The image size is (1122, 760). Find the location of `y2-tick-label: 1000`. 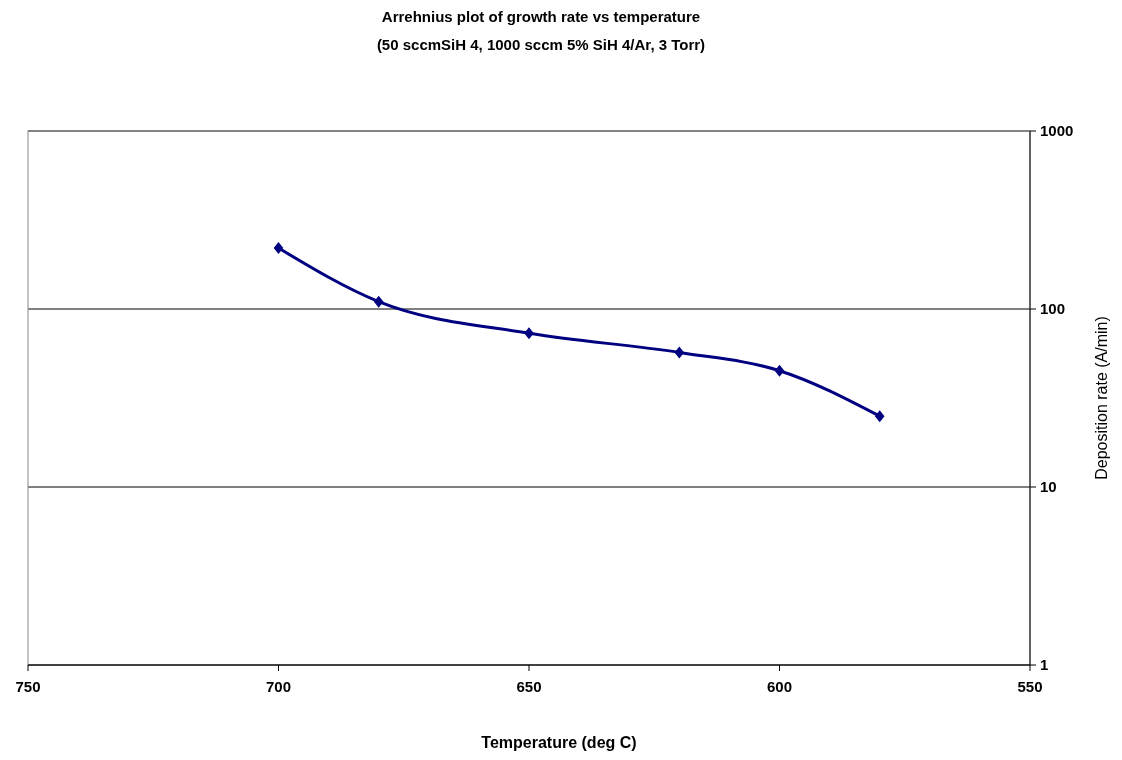

y2-tick-label: 1000 is located at coordinates (1057, 130).